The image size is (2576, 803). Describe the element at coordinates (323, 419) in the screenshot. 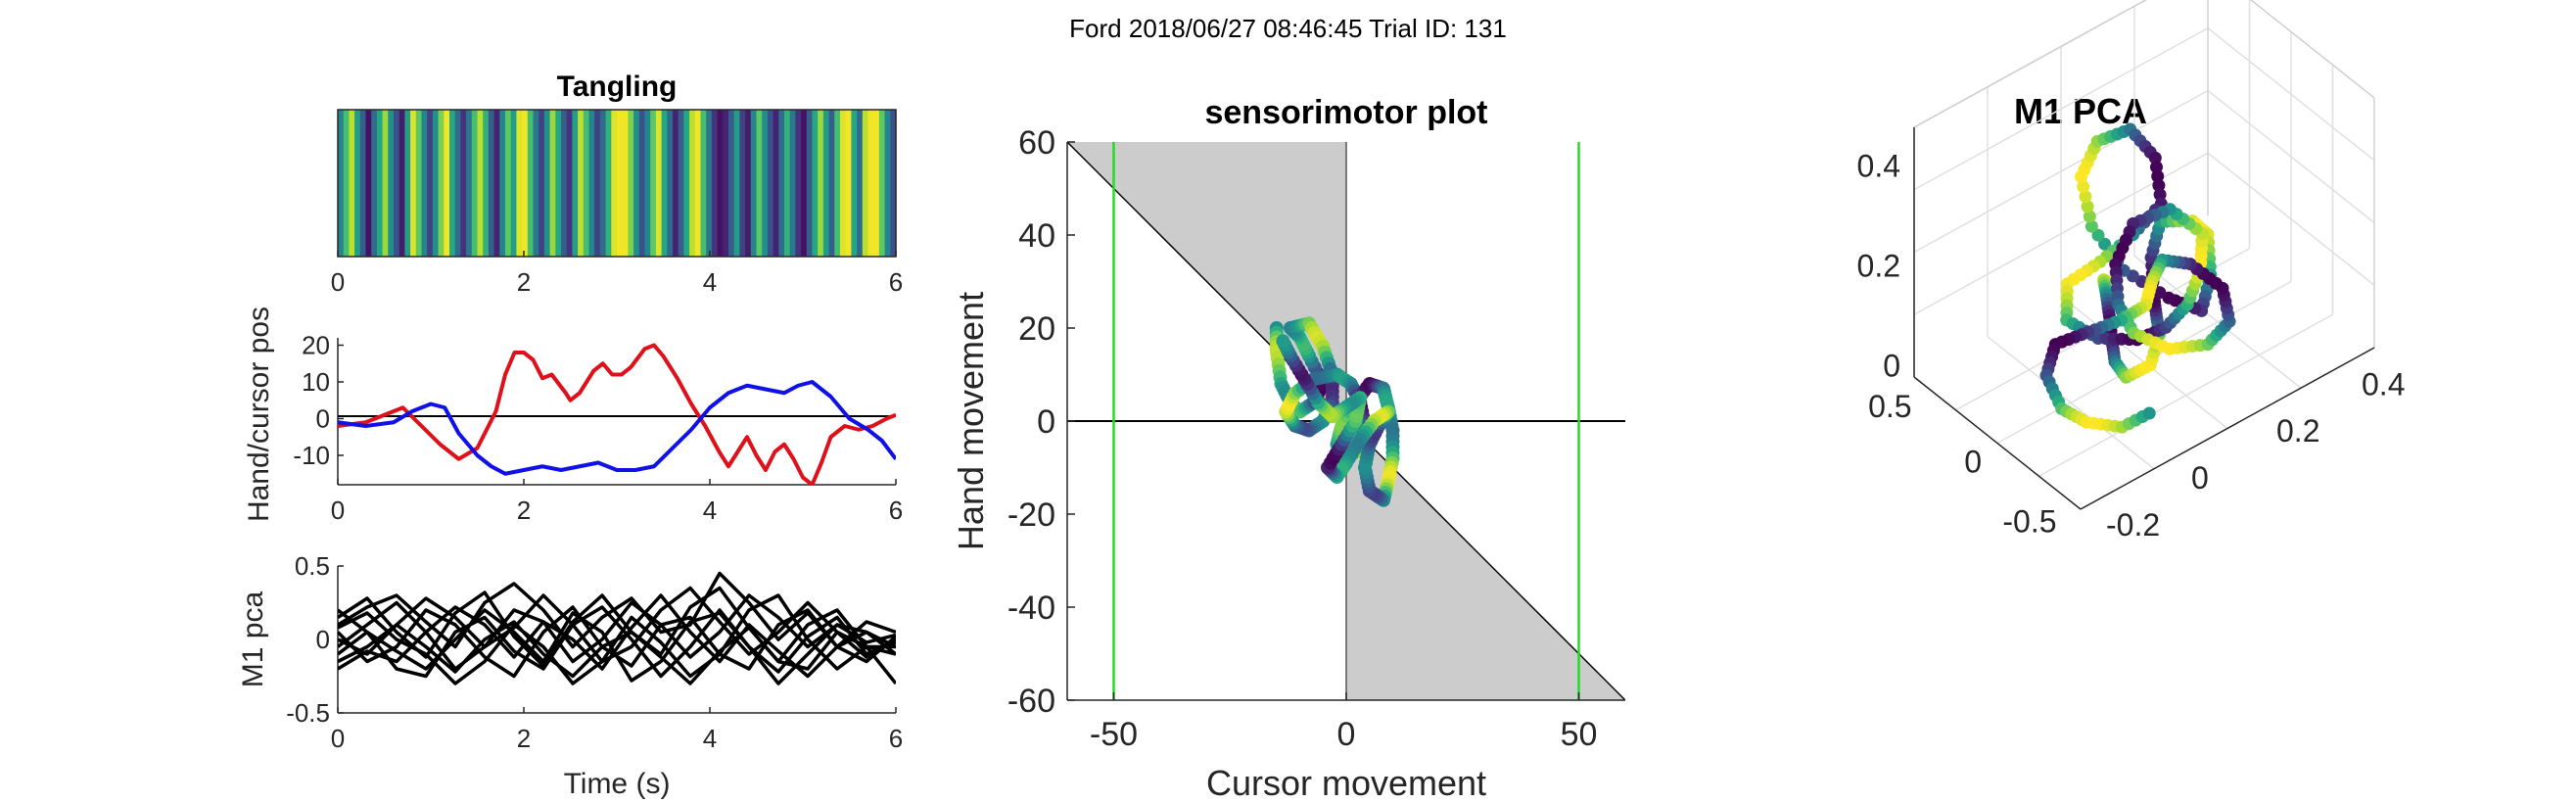

I see `hand-cursor-ytick-label: 0` at that location.